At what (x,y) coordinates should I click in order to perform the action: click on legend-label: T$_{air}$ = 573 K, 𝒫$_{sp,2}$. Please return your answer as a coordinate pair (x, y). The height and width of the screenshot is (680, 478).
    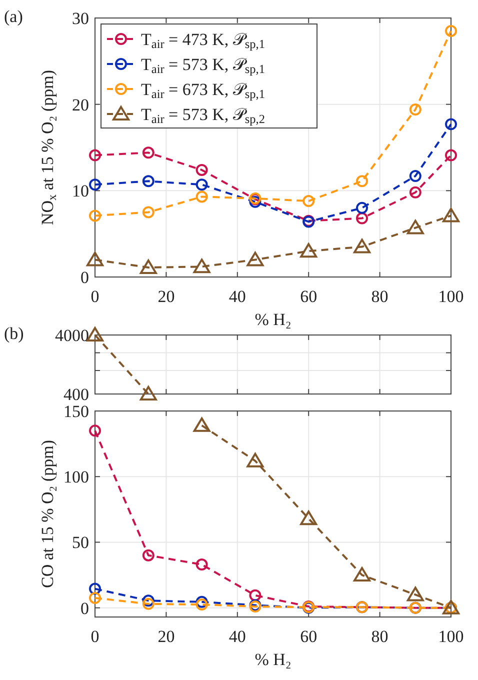
    Looking at the image, I should click on (203, 115).